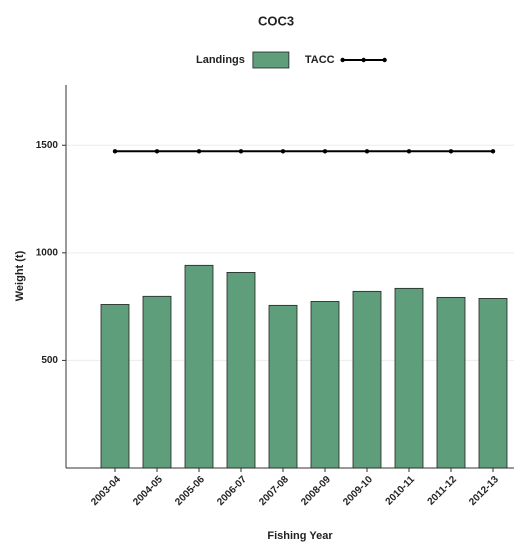 This screenshot has height=544, width=521. Describe the element at coordinates (401, 491) in the screenshot. I see `x-tick-label: 2010-11` at that location.